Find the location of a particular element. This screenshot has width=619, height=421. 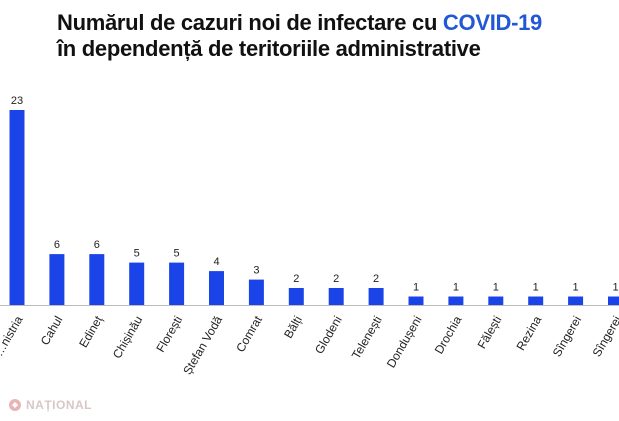

tick-label: Edineț is located at coordinates (90, 331).